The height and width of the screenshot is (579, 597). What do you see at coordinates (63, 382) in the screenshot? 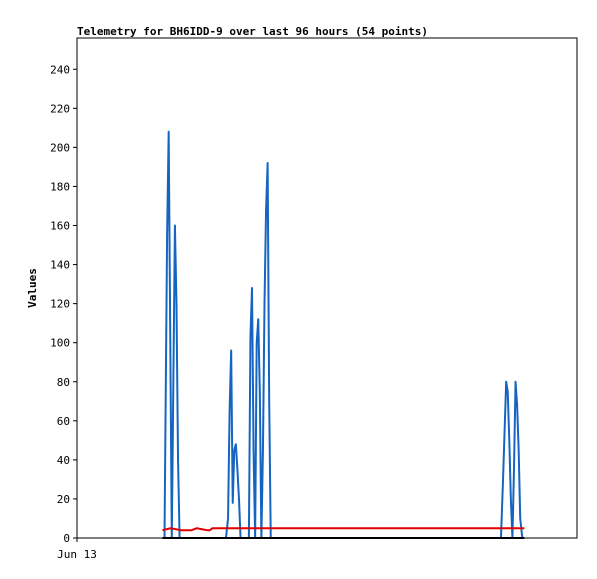
I see `y-tick-label: 80` at bounding box center [63, 382].